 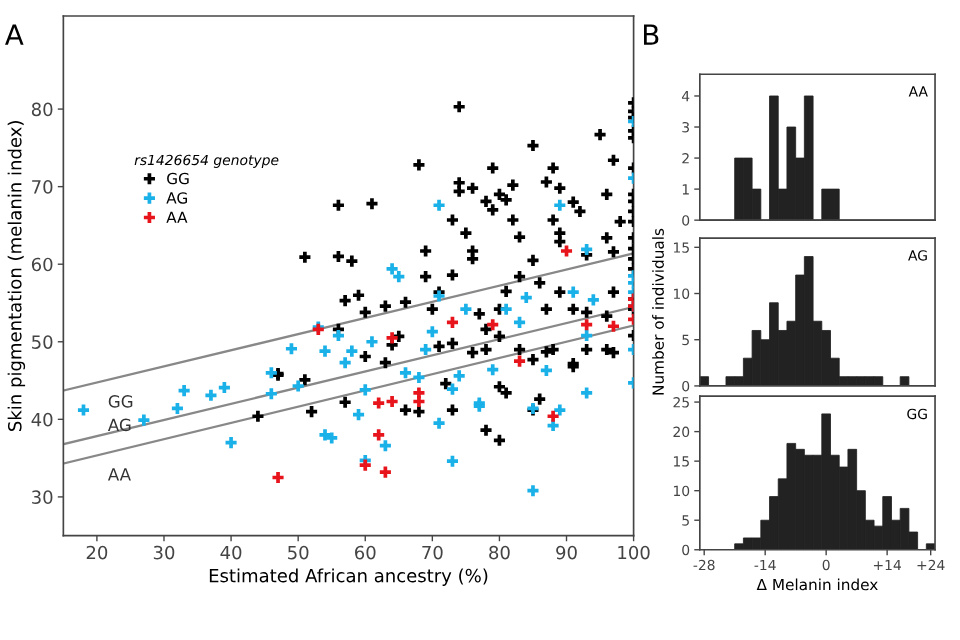 What do you see at coordinates (566, 552) in the screenshot?
I see `x-tick-label: 90` at bounding box center [566, 552].